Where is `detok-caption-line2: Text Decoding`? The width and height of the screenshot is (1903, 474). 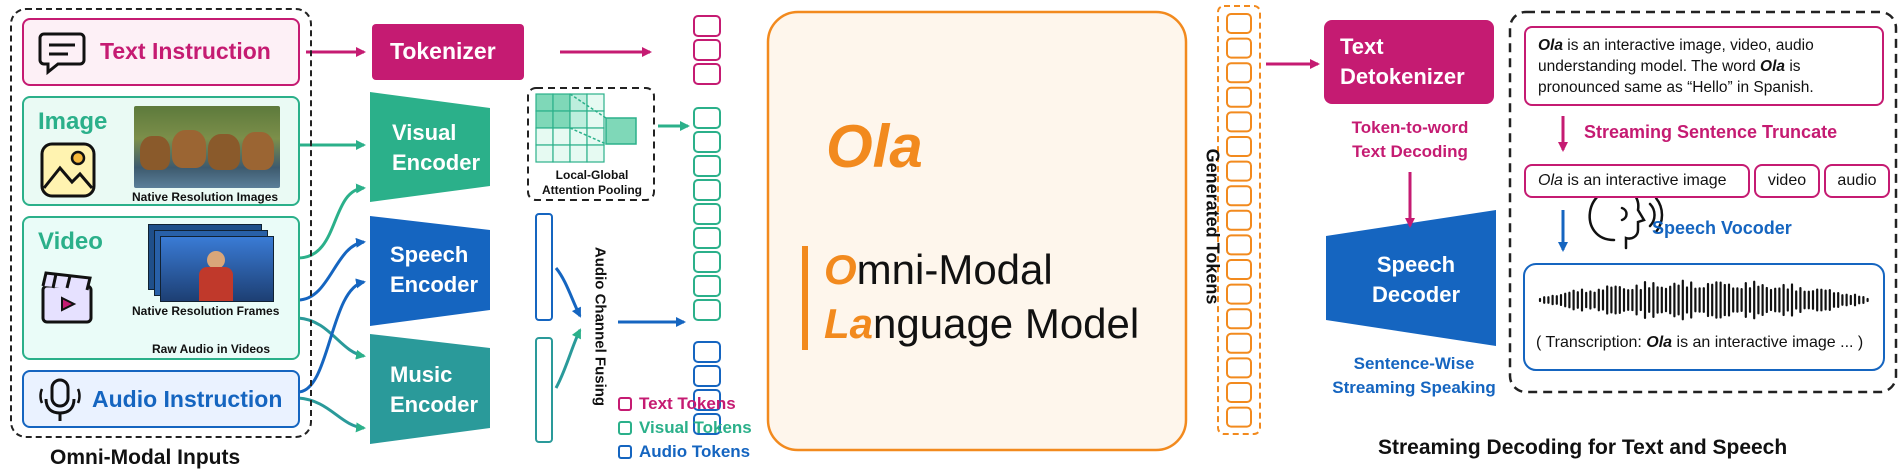
detok-caption-line2: Text Decoding is located at coordinates (1410, 151).